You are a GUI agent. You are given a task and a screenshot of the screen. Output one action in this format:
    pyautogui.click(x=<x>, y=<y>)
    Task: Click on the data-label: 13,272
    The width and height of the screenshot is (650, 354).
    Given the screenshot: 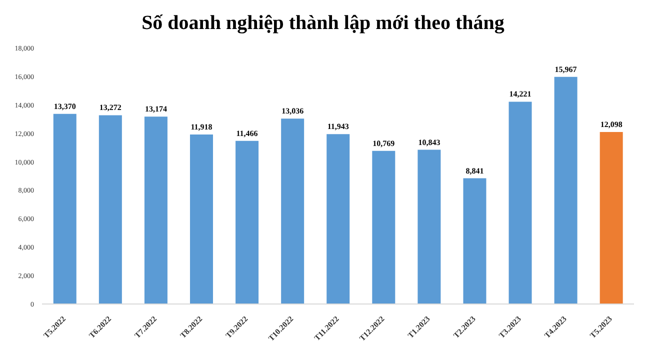 What is the action you would take?
    pyautogui.click(x=110, y=107)
    